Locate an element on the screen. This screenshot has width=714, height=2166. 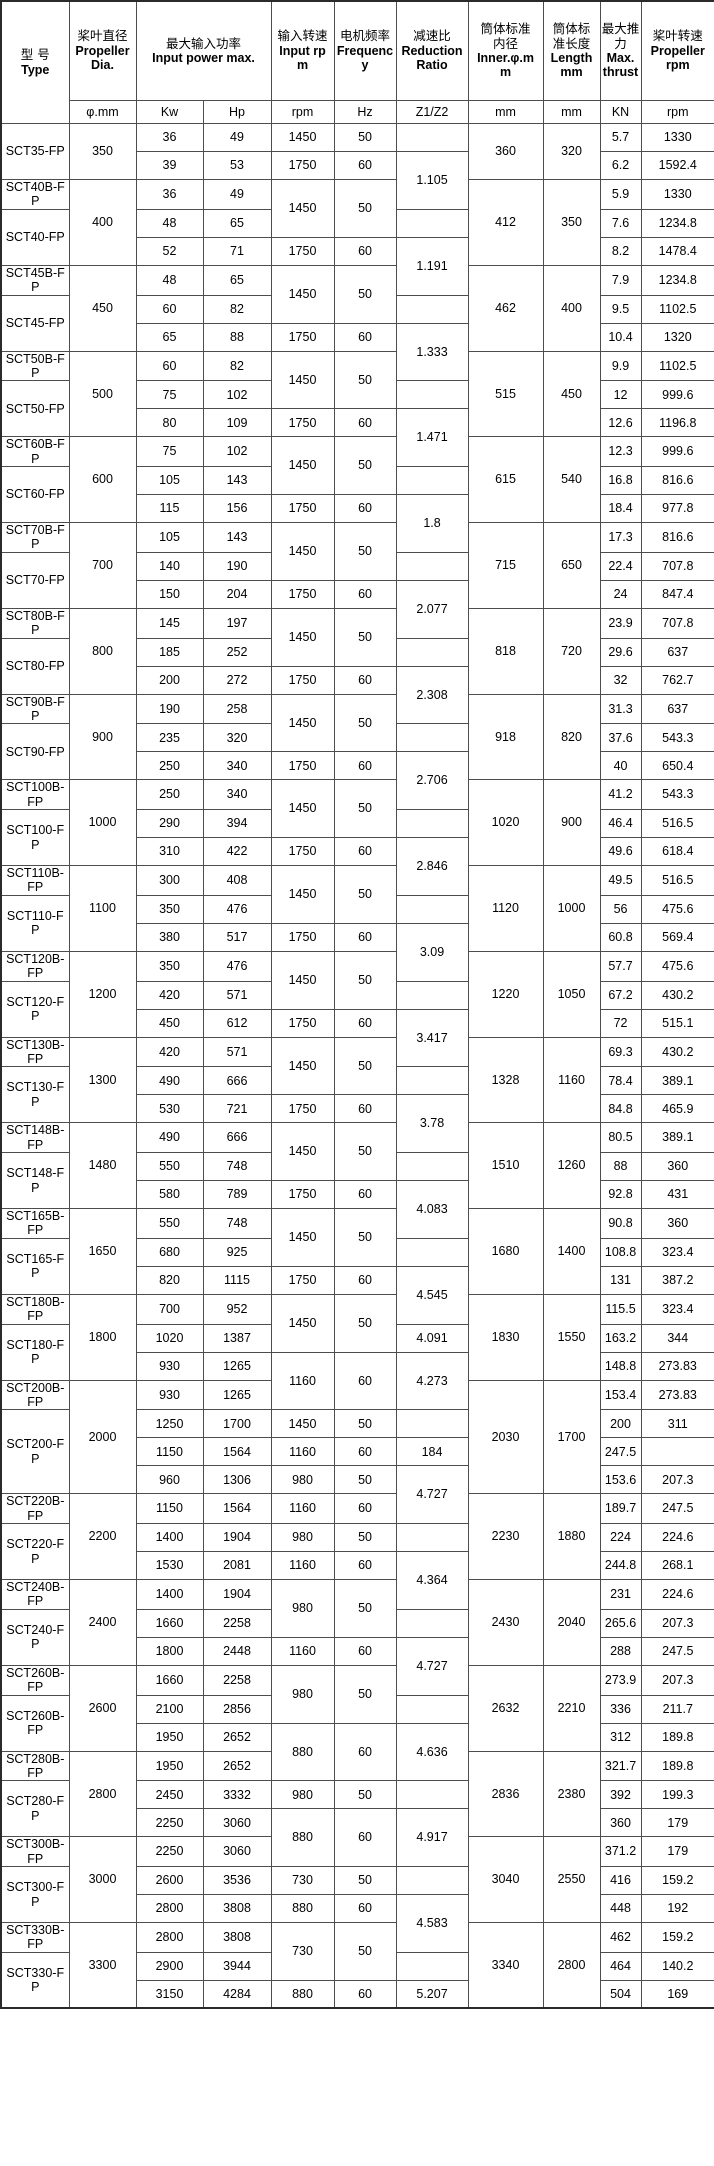
cell-length: 900 is located at coordinates (571, 822).